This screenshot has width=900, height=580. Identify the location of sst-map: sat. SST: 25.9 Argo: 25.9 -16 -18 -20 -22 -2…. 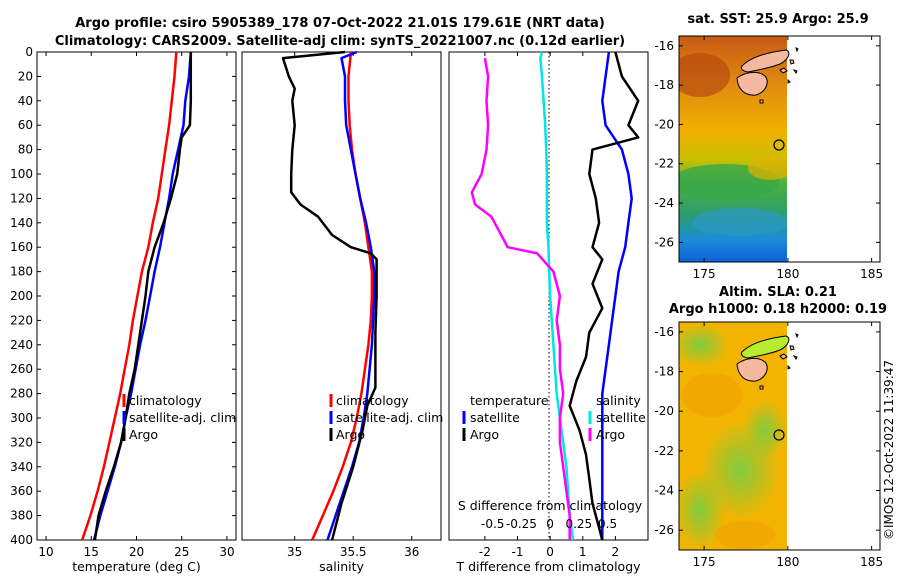
(768, 146).